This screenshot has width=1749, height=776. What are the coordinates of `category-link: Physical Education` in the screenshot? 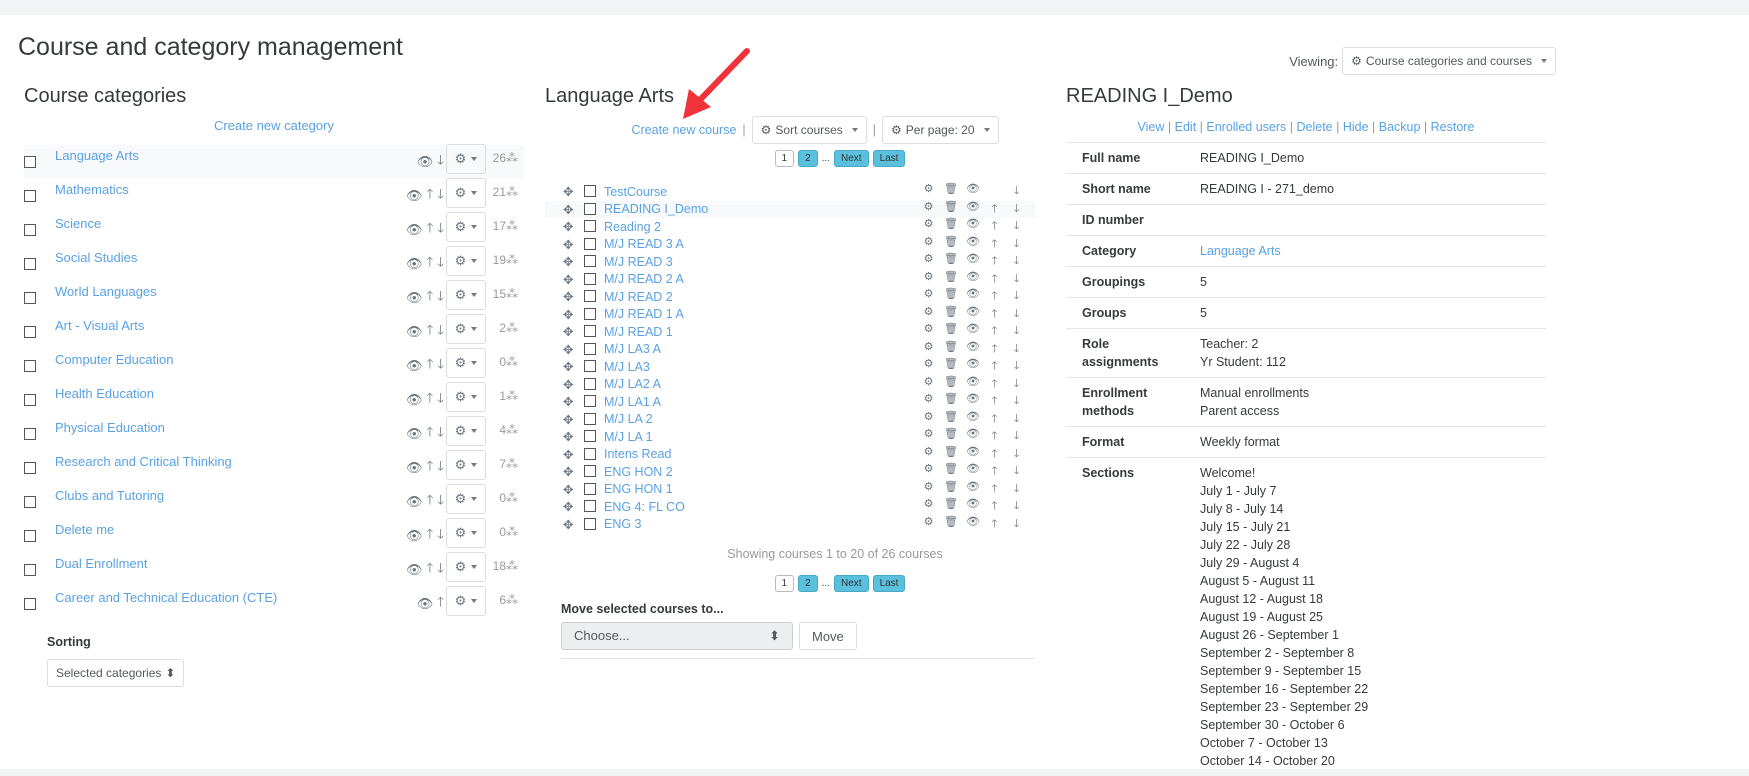 It's located at (110, 427).